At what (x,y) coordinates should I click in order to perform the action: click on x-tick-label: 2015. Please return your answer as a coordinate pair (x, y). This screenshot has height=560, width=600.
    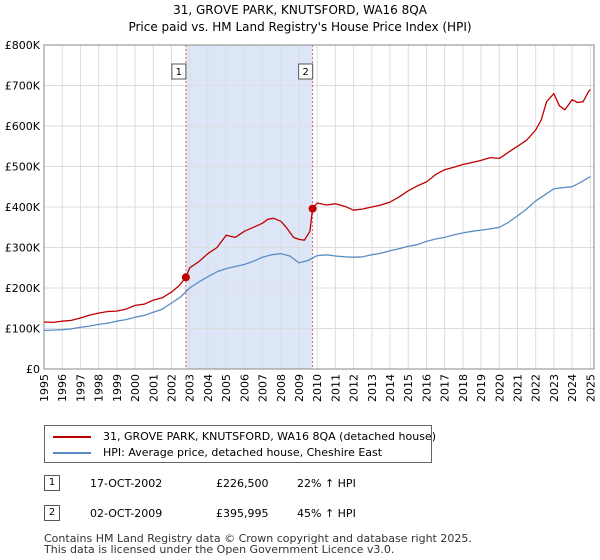
    Looking at the image, I should click on (408, 388).